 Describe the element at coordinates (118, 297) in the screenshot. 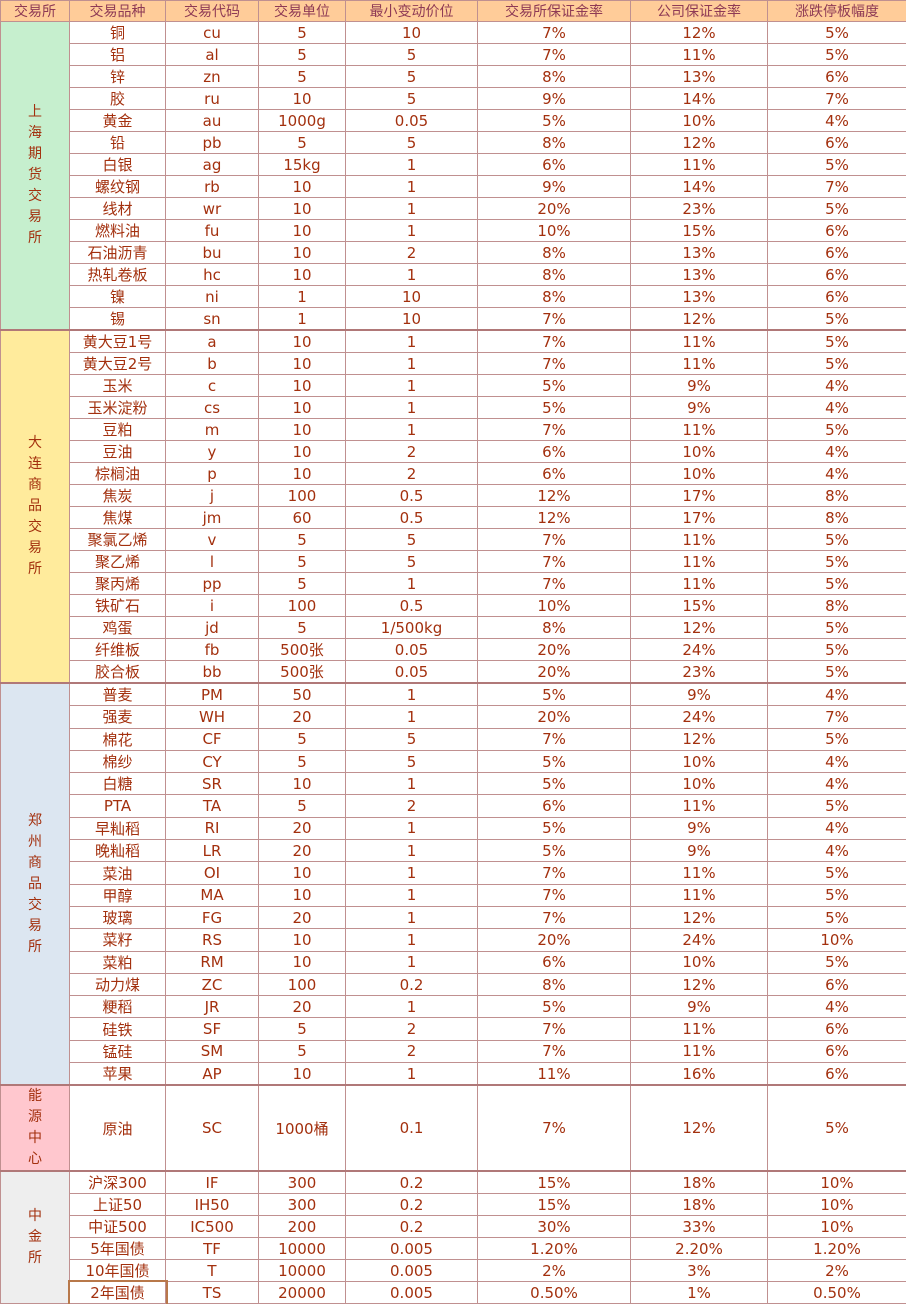

I see `table-cell: 镍` at that location.